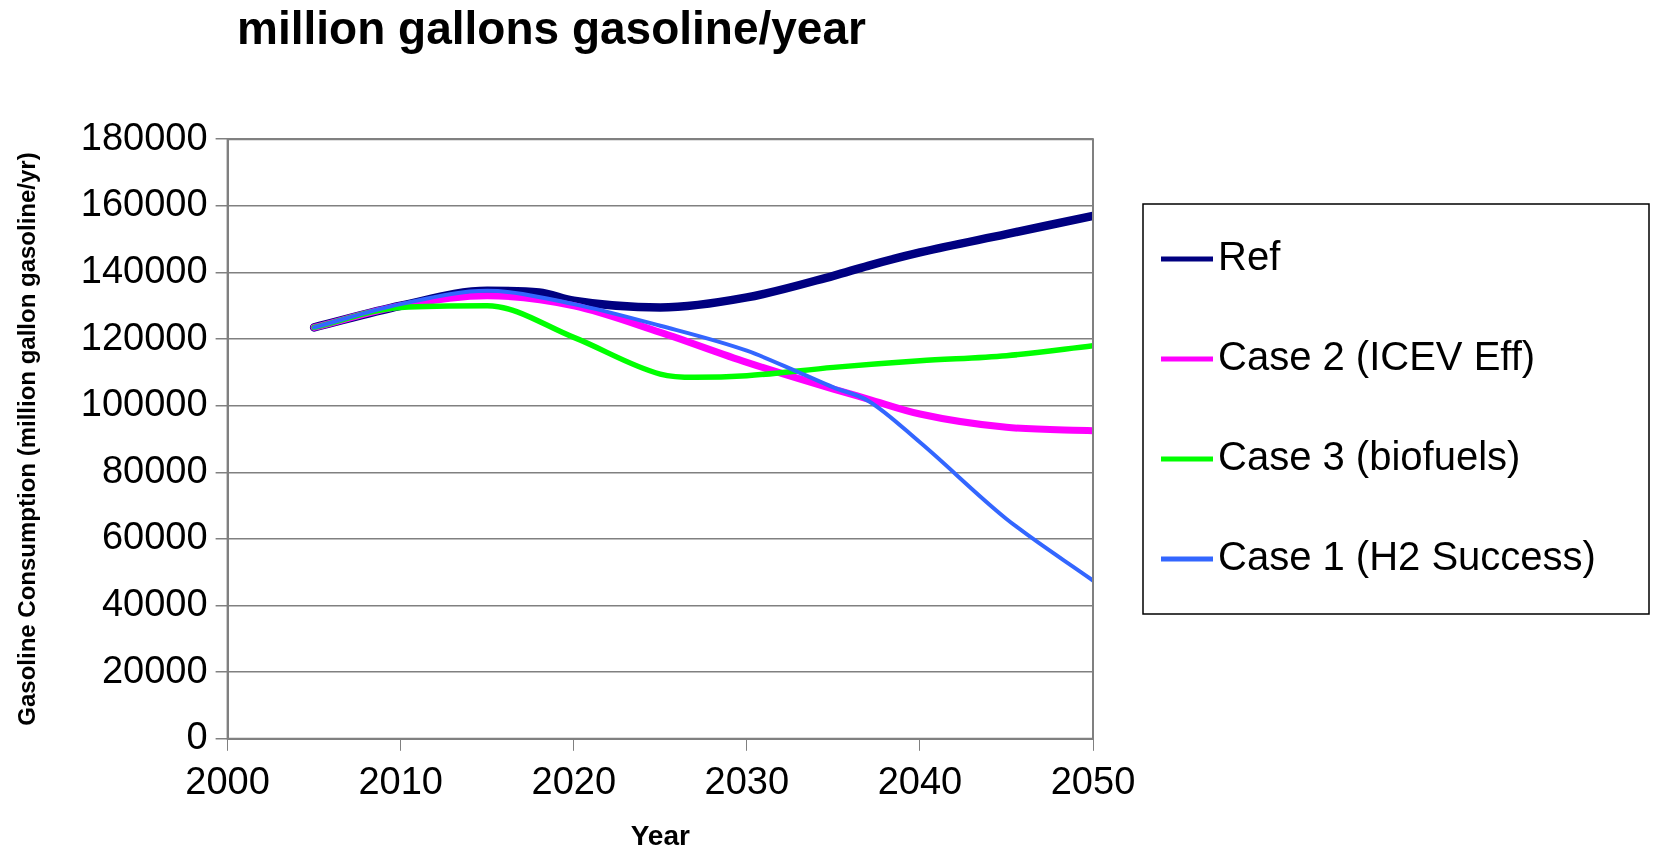 This screenshot has height=866, width=1653. Describe the element at coordinates (144, 403) in the screenshot. I see `y-tick-label: 100000` at that location.